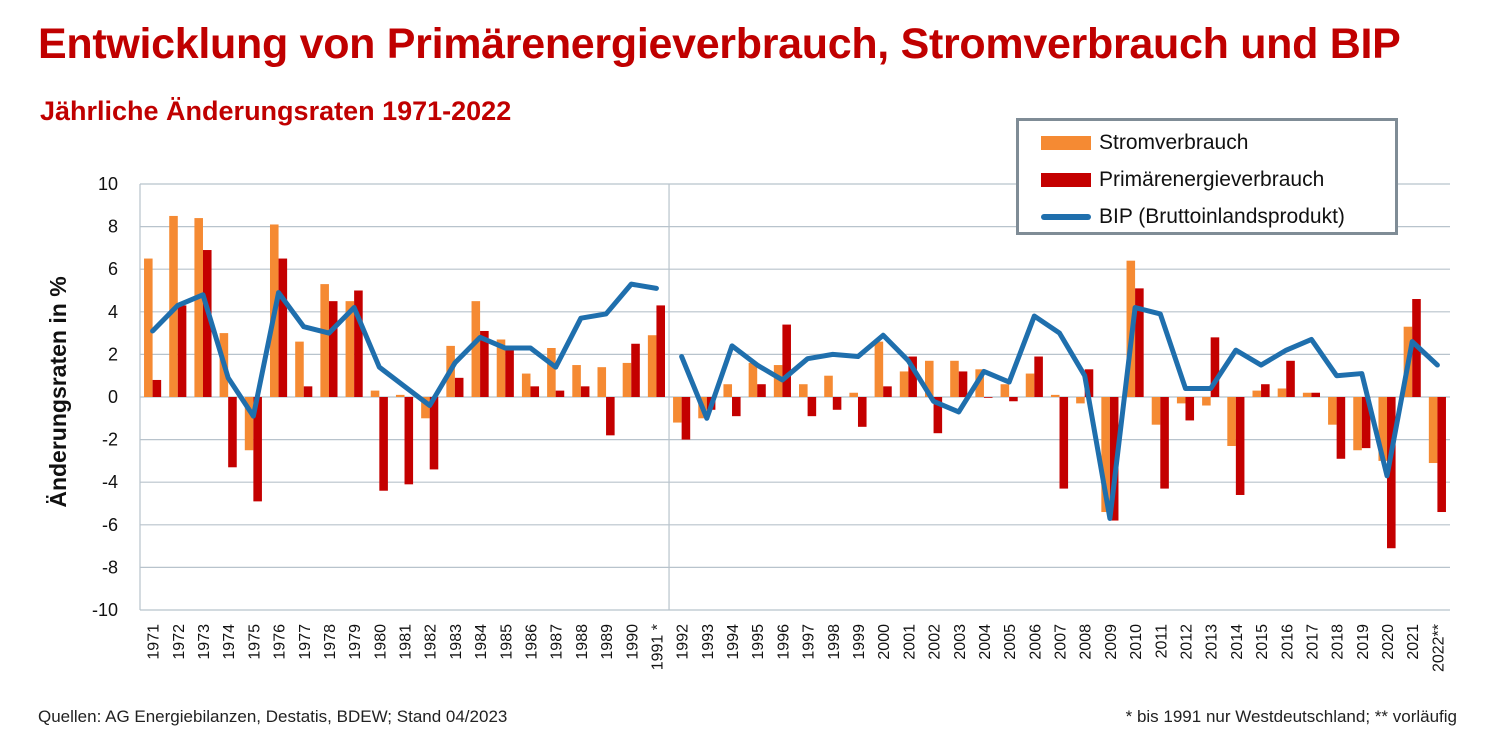 The width and height of the screenshot is (1502, 755). What do you see at coordinates (960, 642) in the screenshot?
I see `x-tick-label: 2003` at bounding box center [960, 642].